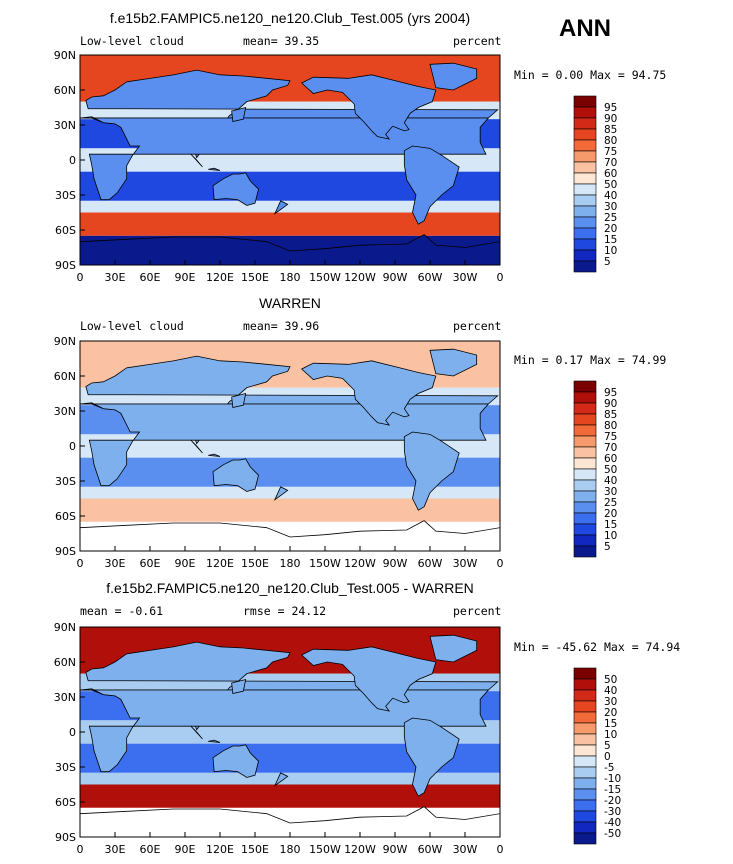 The height and width of the screenshot is (864, 733). I want to click on panel2-colorbar-label: 95, so click(610, 393).